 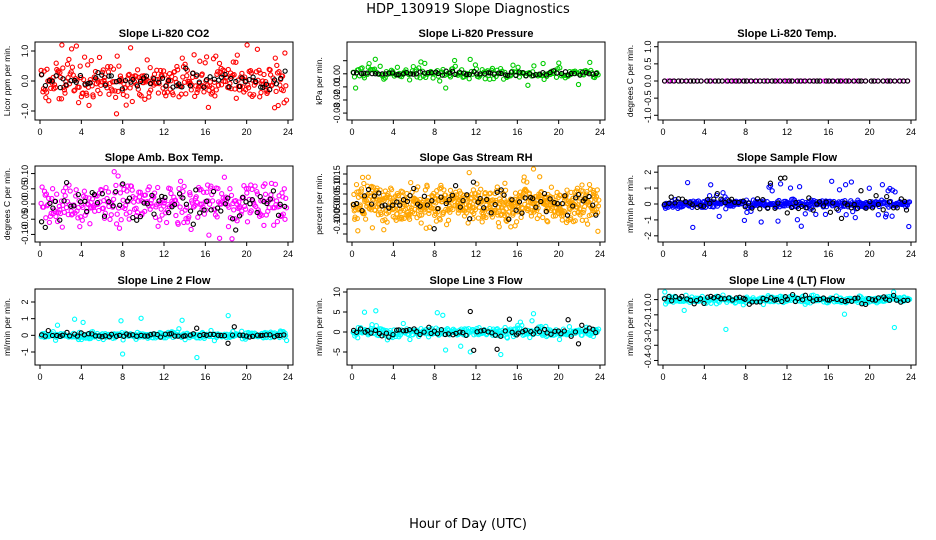 What do you see at coordinates (648, 81) in the screenshot?
I see `y-tick-label: 0.0` at bounding box center [648, 81].